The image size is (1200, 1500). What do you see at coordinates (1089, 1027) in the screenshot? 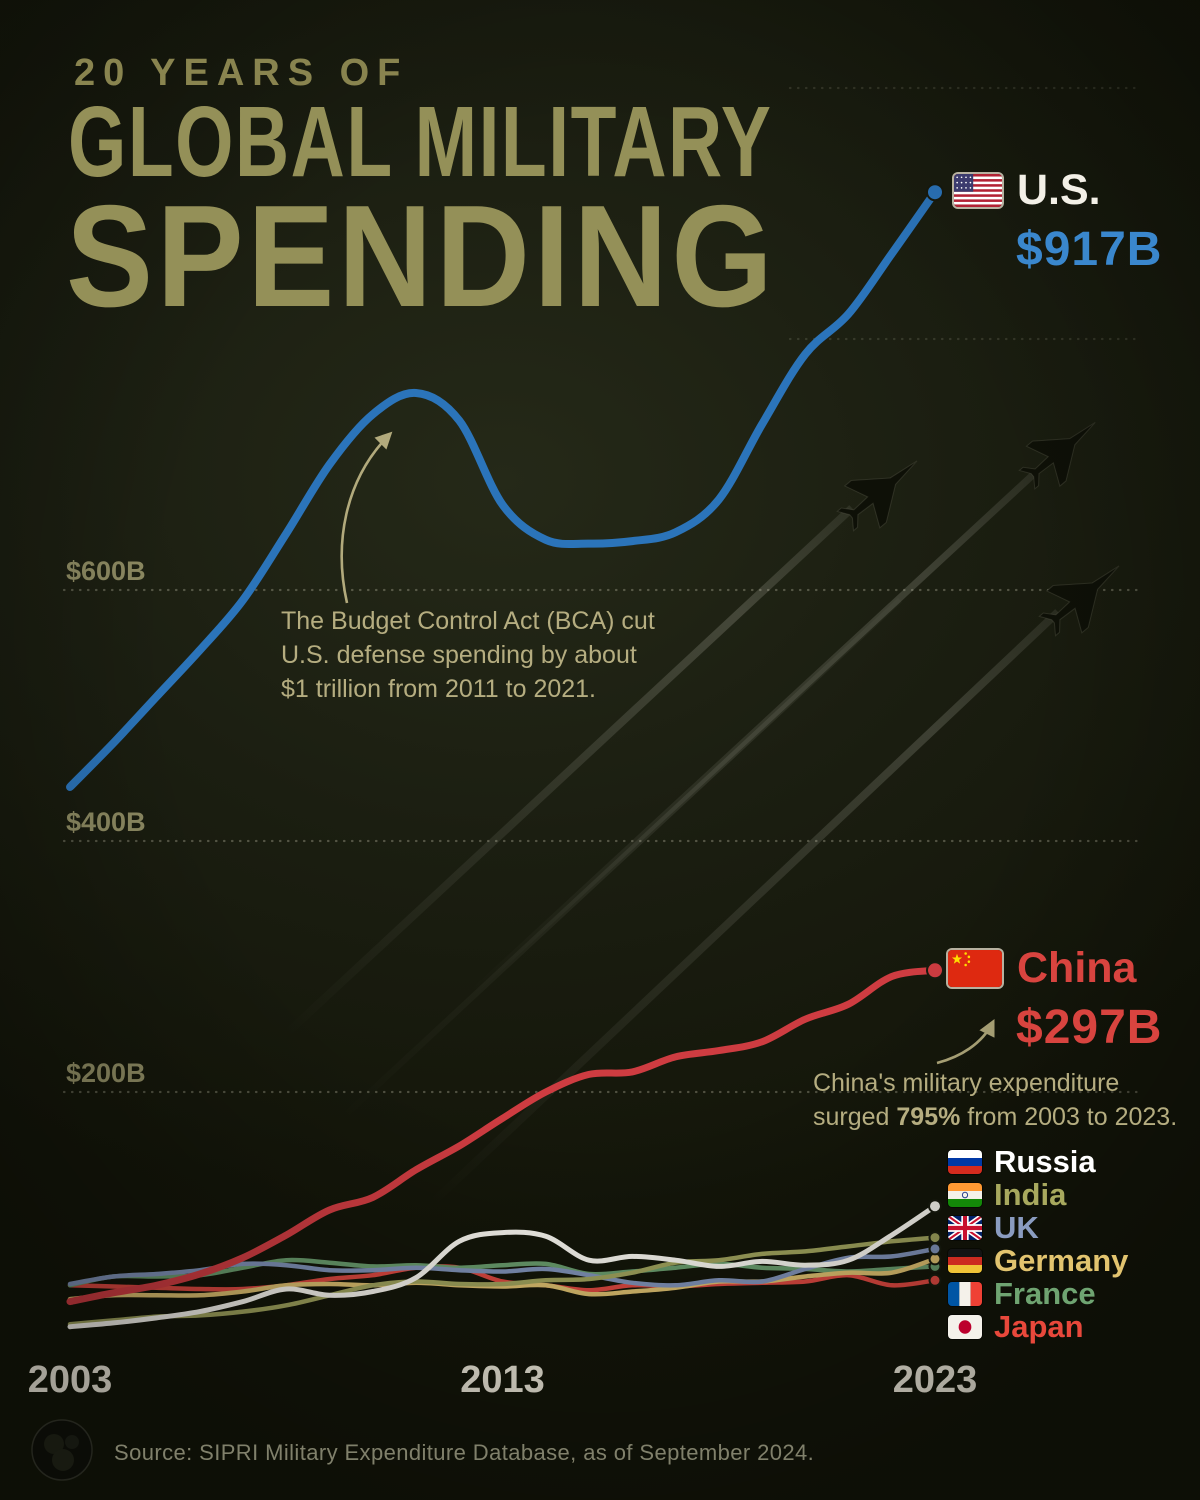
I see `china-callout-value: $297B` at bounding box center [1089, 1027].